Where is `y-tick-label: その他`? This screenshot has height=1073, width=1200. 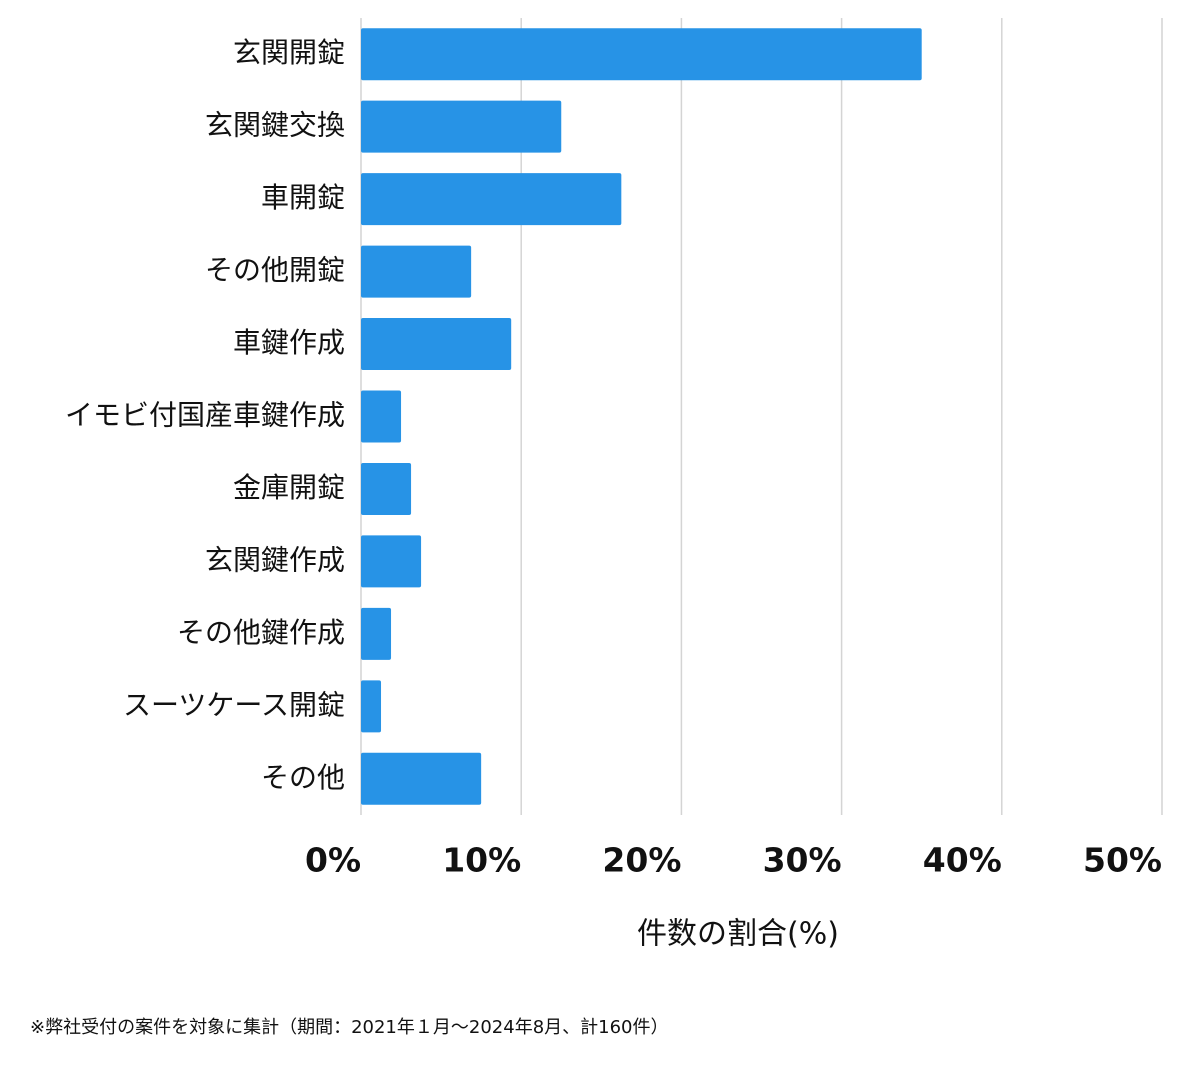 y-tick-label: その他 is located at coordinates (303, 777).